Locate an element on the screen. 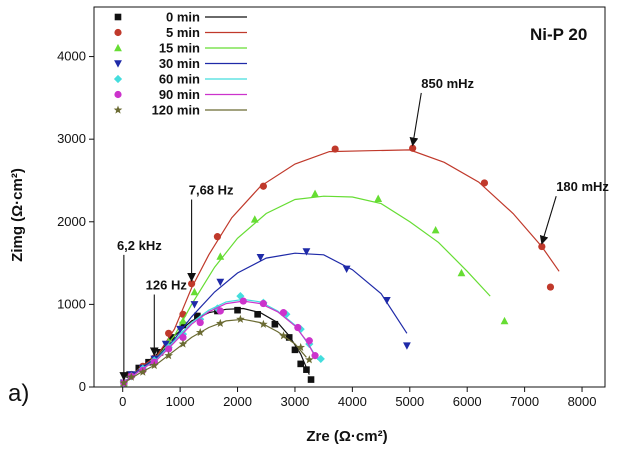 The image size is (617, 457). annotation-label: 6,2 kHz is located at coordinates (139, 245).